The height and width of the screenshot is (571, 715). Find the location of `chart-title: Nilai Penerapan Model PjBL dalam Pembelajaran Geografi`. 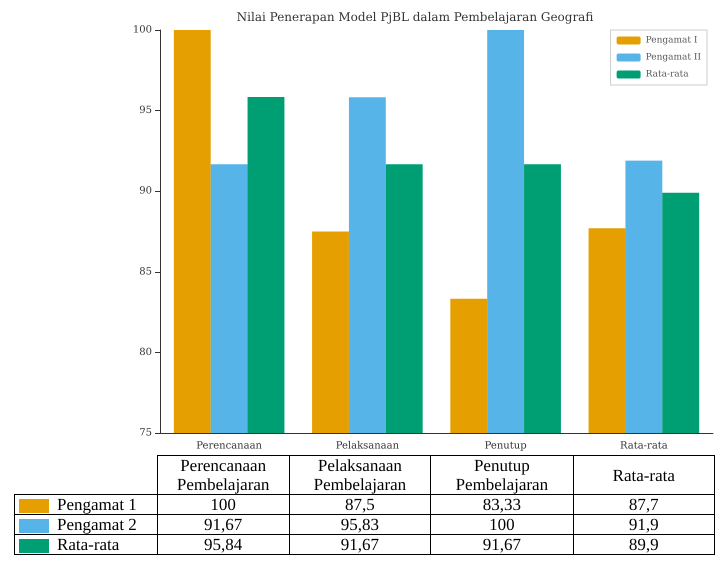

chart-title: Nilai Penerapan Model PjBL dalam Pembelajaran Geografi is located at coordinates (415, 17).